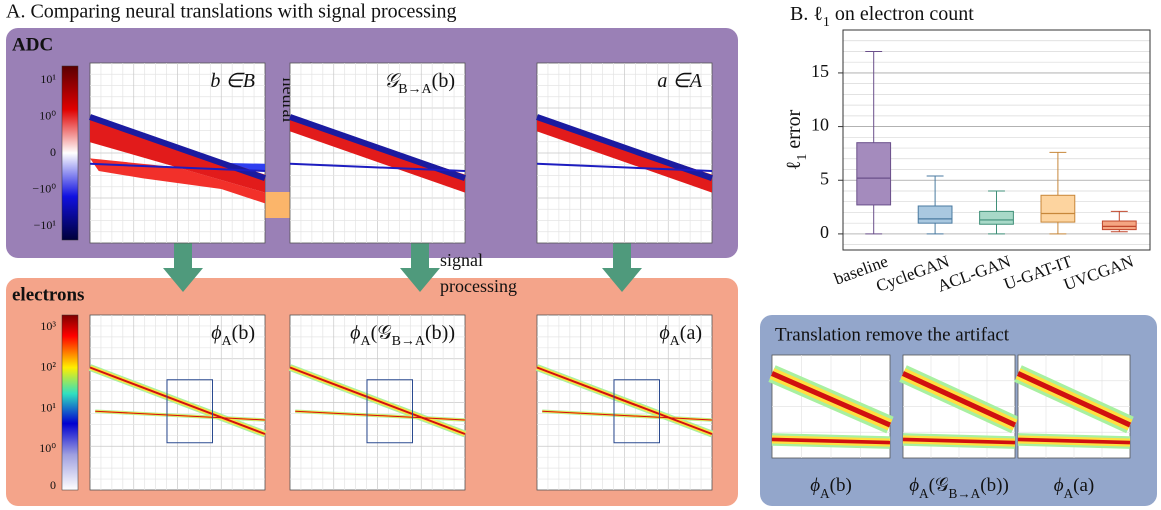 The height and width of the screenshot is (510, 1161). Describe the element at coordinates (820, 125) in the screenshot. I see `y-tick-label: 10` at that location.